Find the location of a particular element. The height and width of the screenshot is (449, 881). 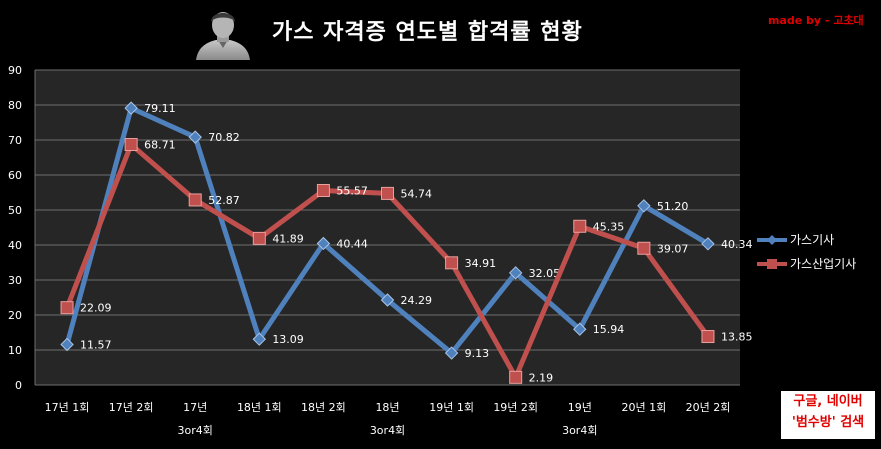

data-label: 11.57 is located at coordinates (96, 345).